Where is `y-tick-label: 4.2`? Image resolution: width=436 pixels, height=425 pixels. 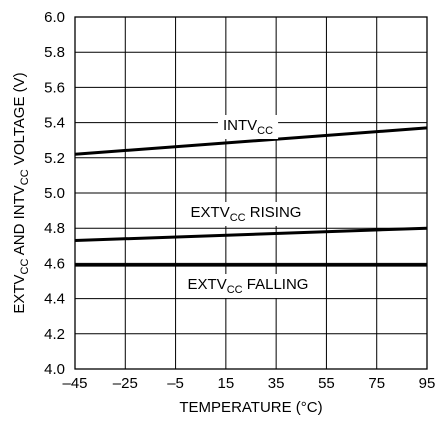
y-tick-label: 4.2 is located at coordinates (54, 334).